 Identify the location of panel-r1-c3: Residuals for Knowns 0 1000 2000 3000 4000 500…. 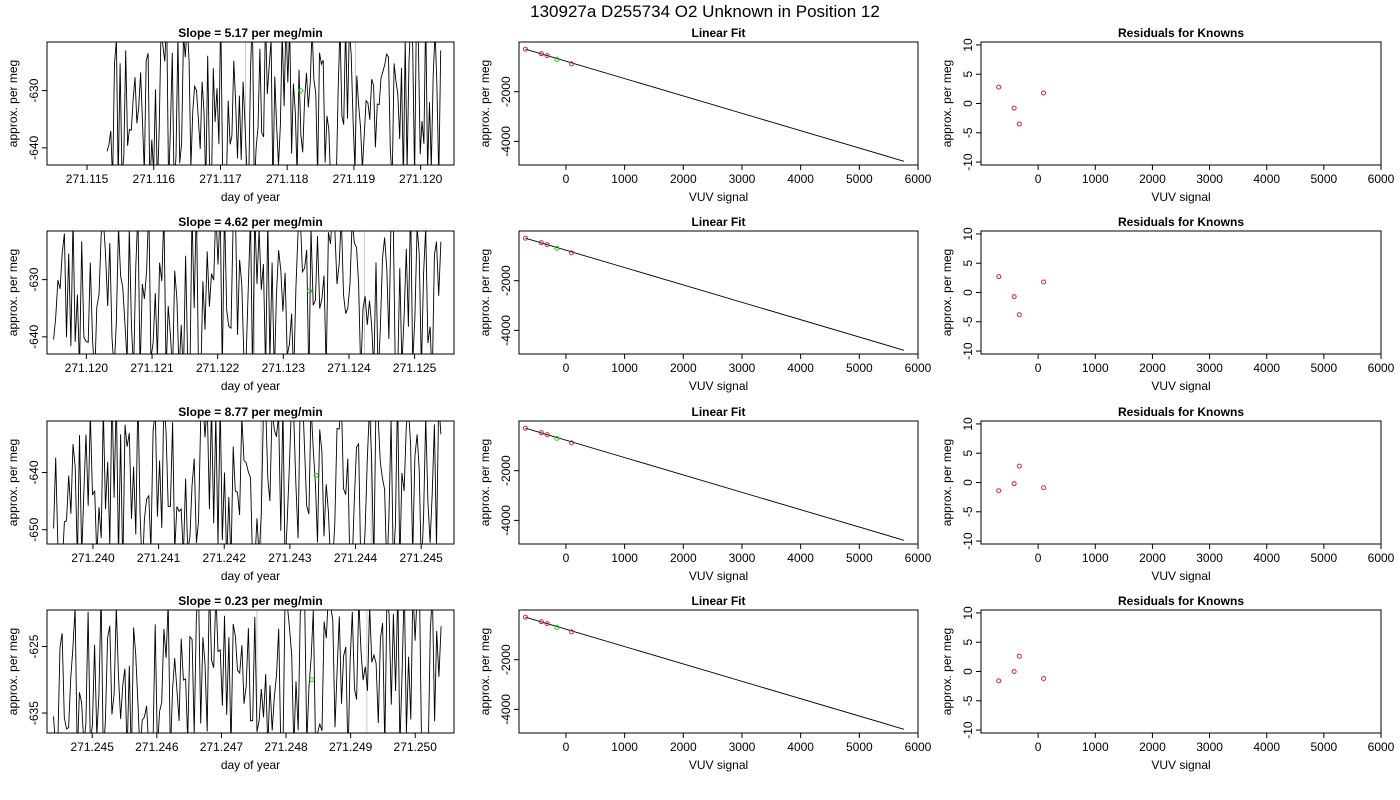
(1167, 115).